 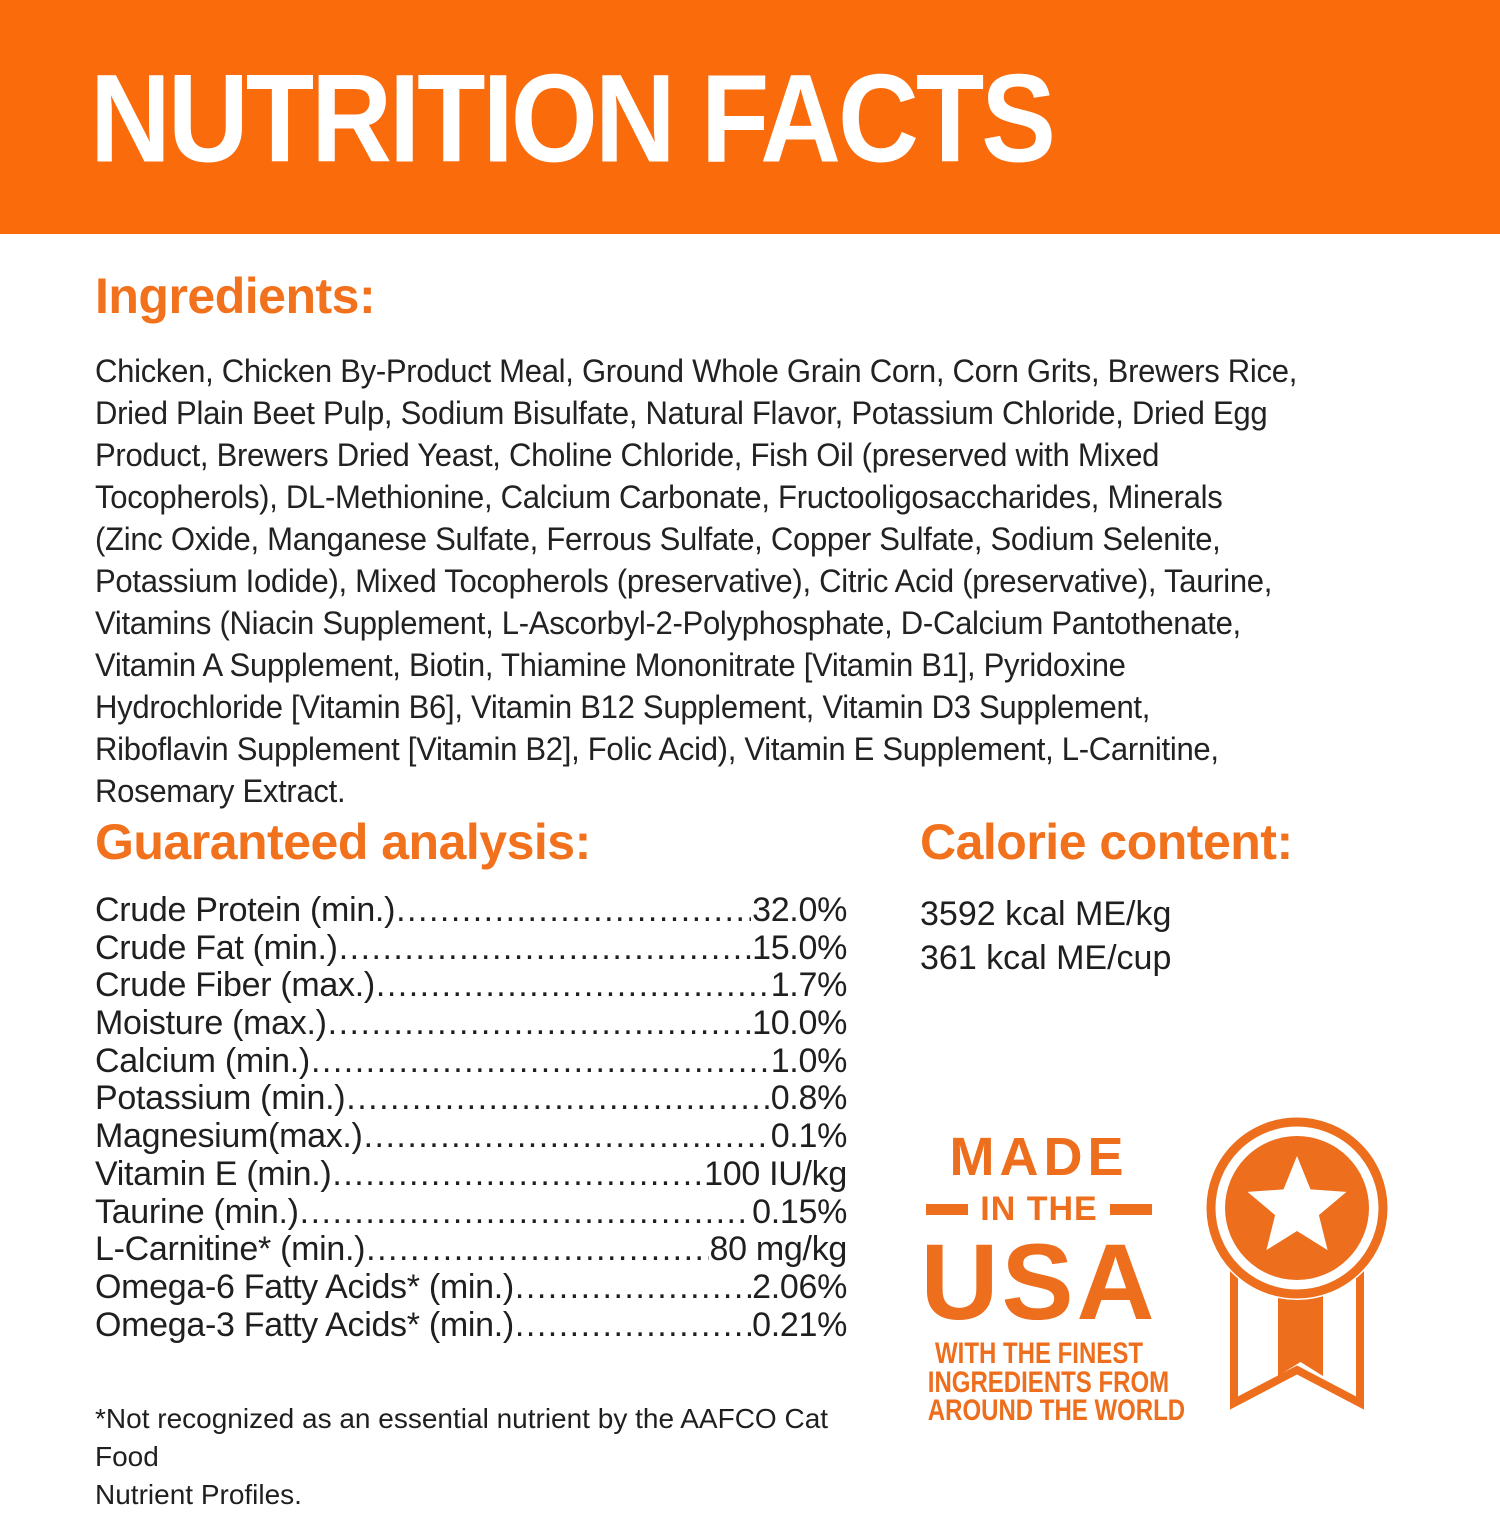 I want to click on nutrient-label: Magnesium(max.), so click(x=229, y=1136).